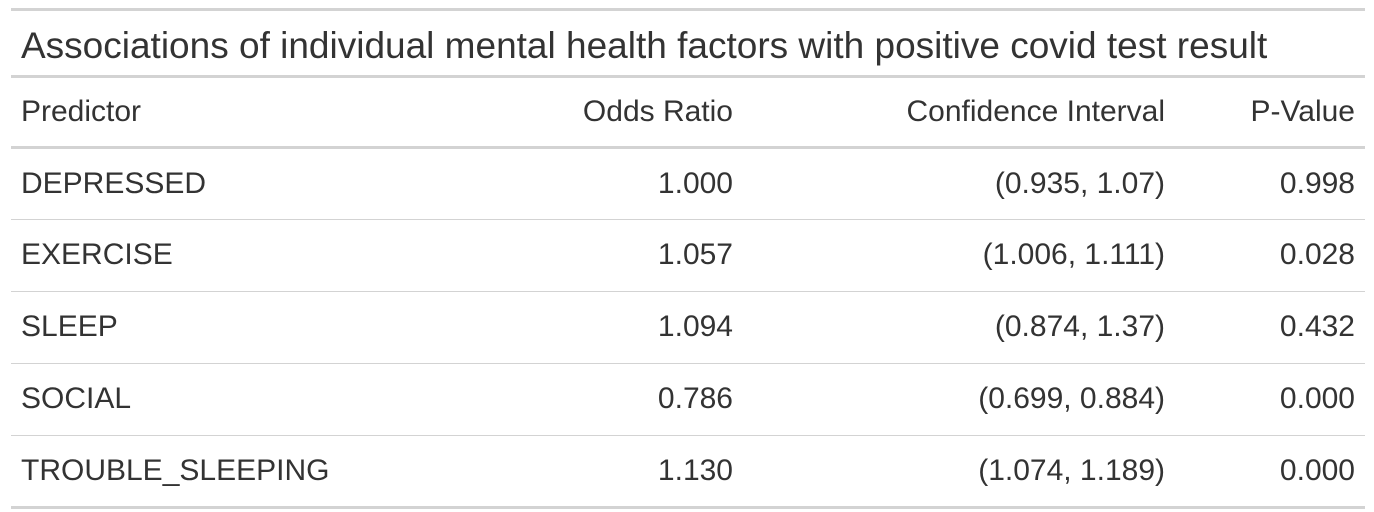 Image resolution: width=1374 pixels, height=512 pixels. Describe the element at coordinates (201, 472) in the screenshot. I see `cell-predictor: TROUBLE_SLEEPING` at that location.